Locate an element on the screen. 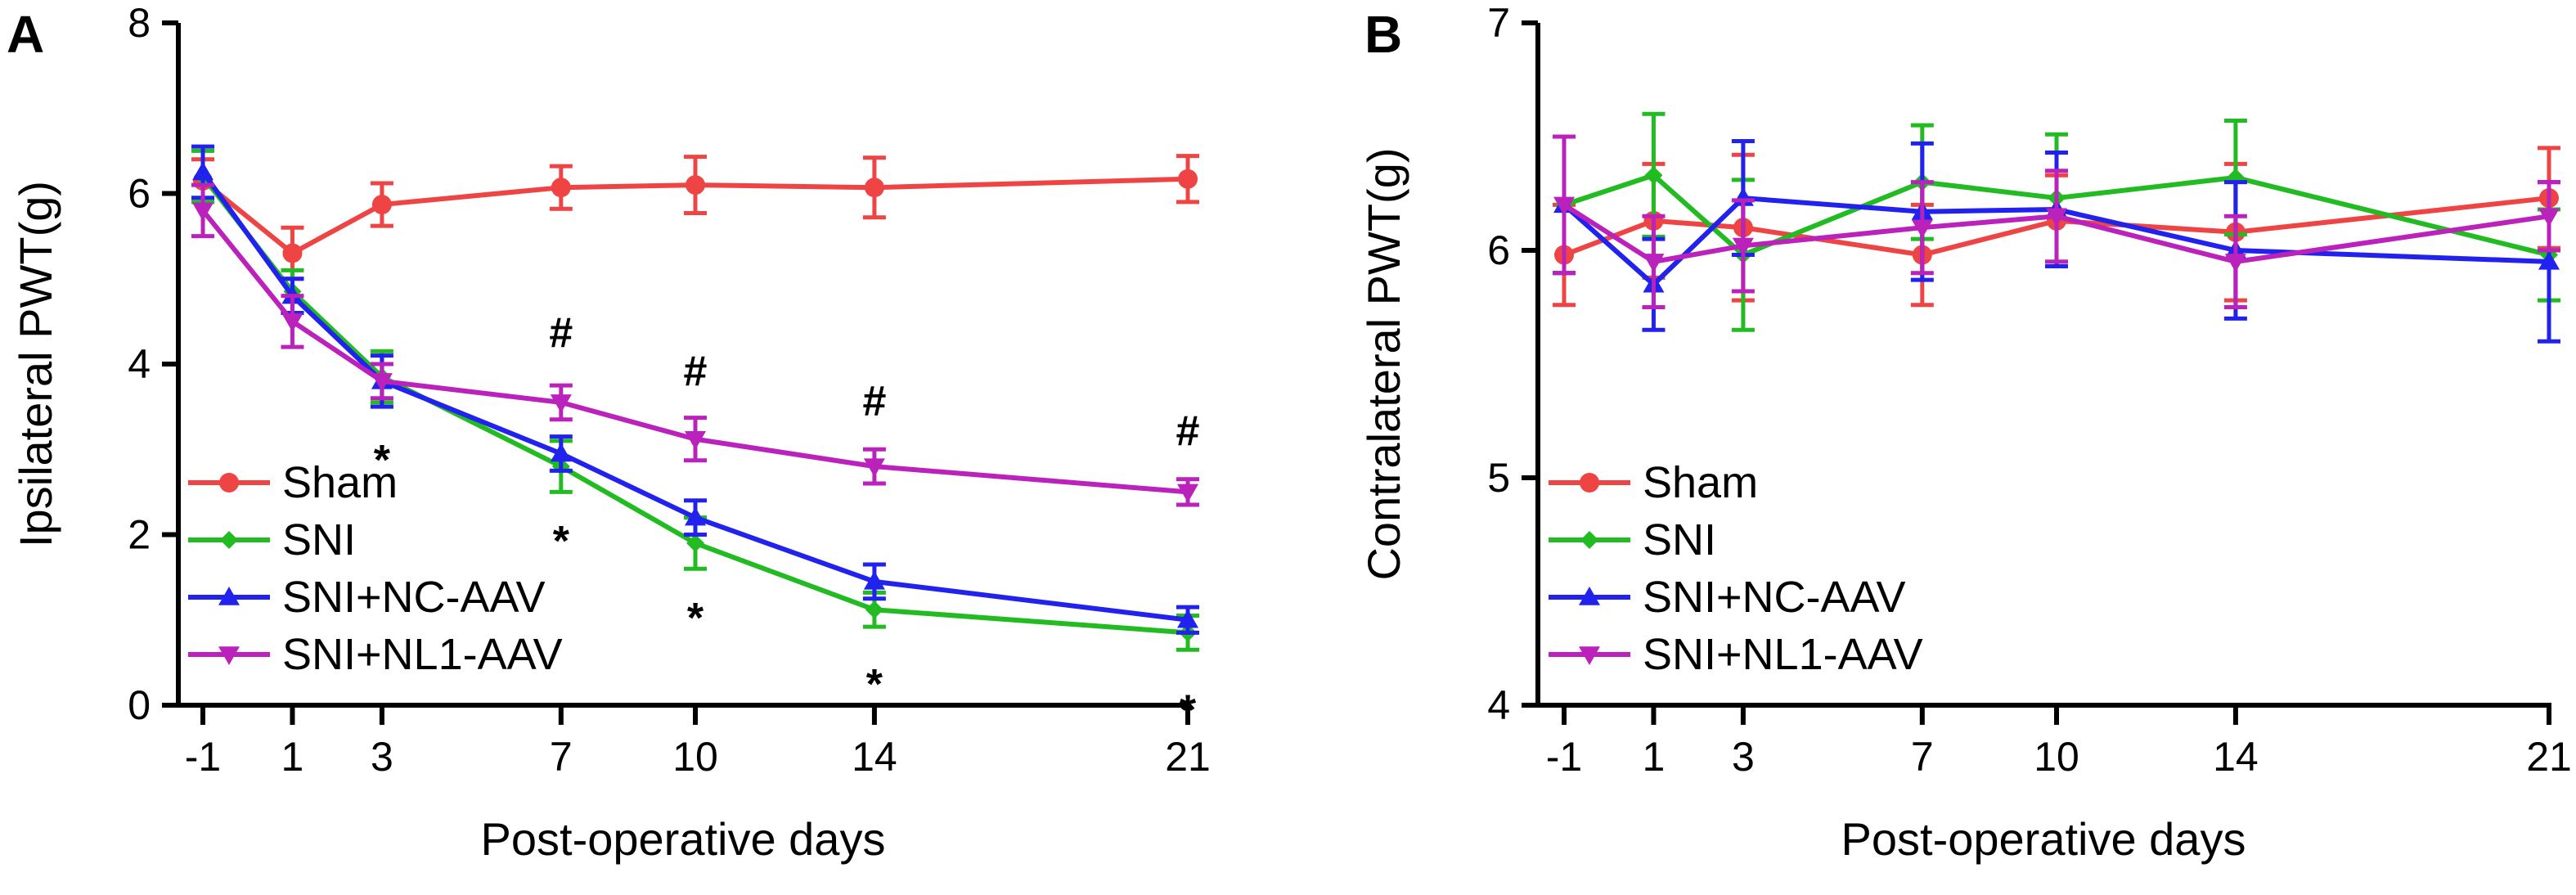  y-tick-label: 7 is located at coordinates (1498, 23).